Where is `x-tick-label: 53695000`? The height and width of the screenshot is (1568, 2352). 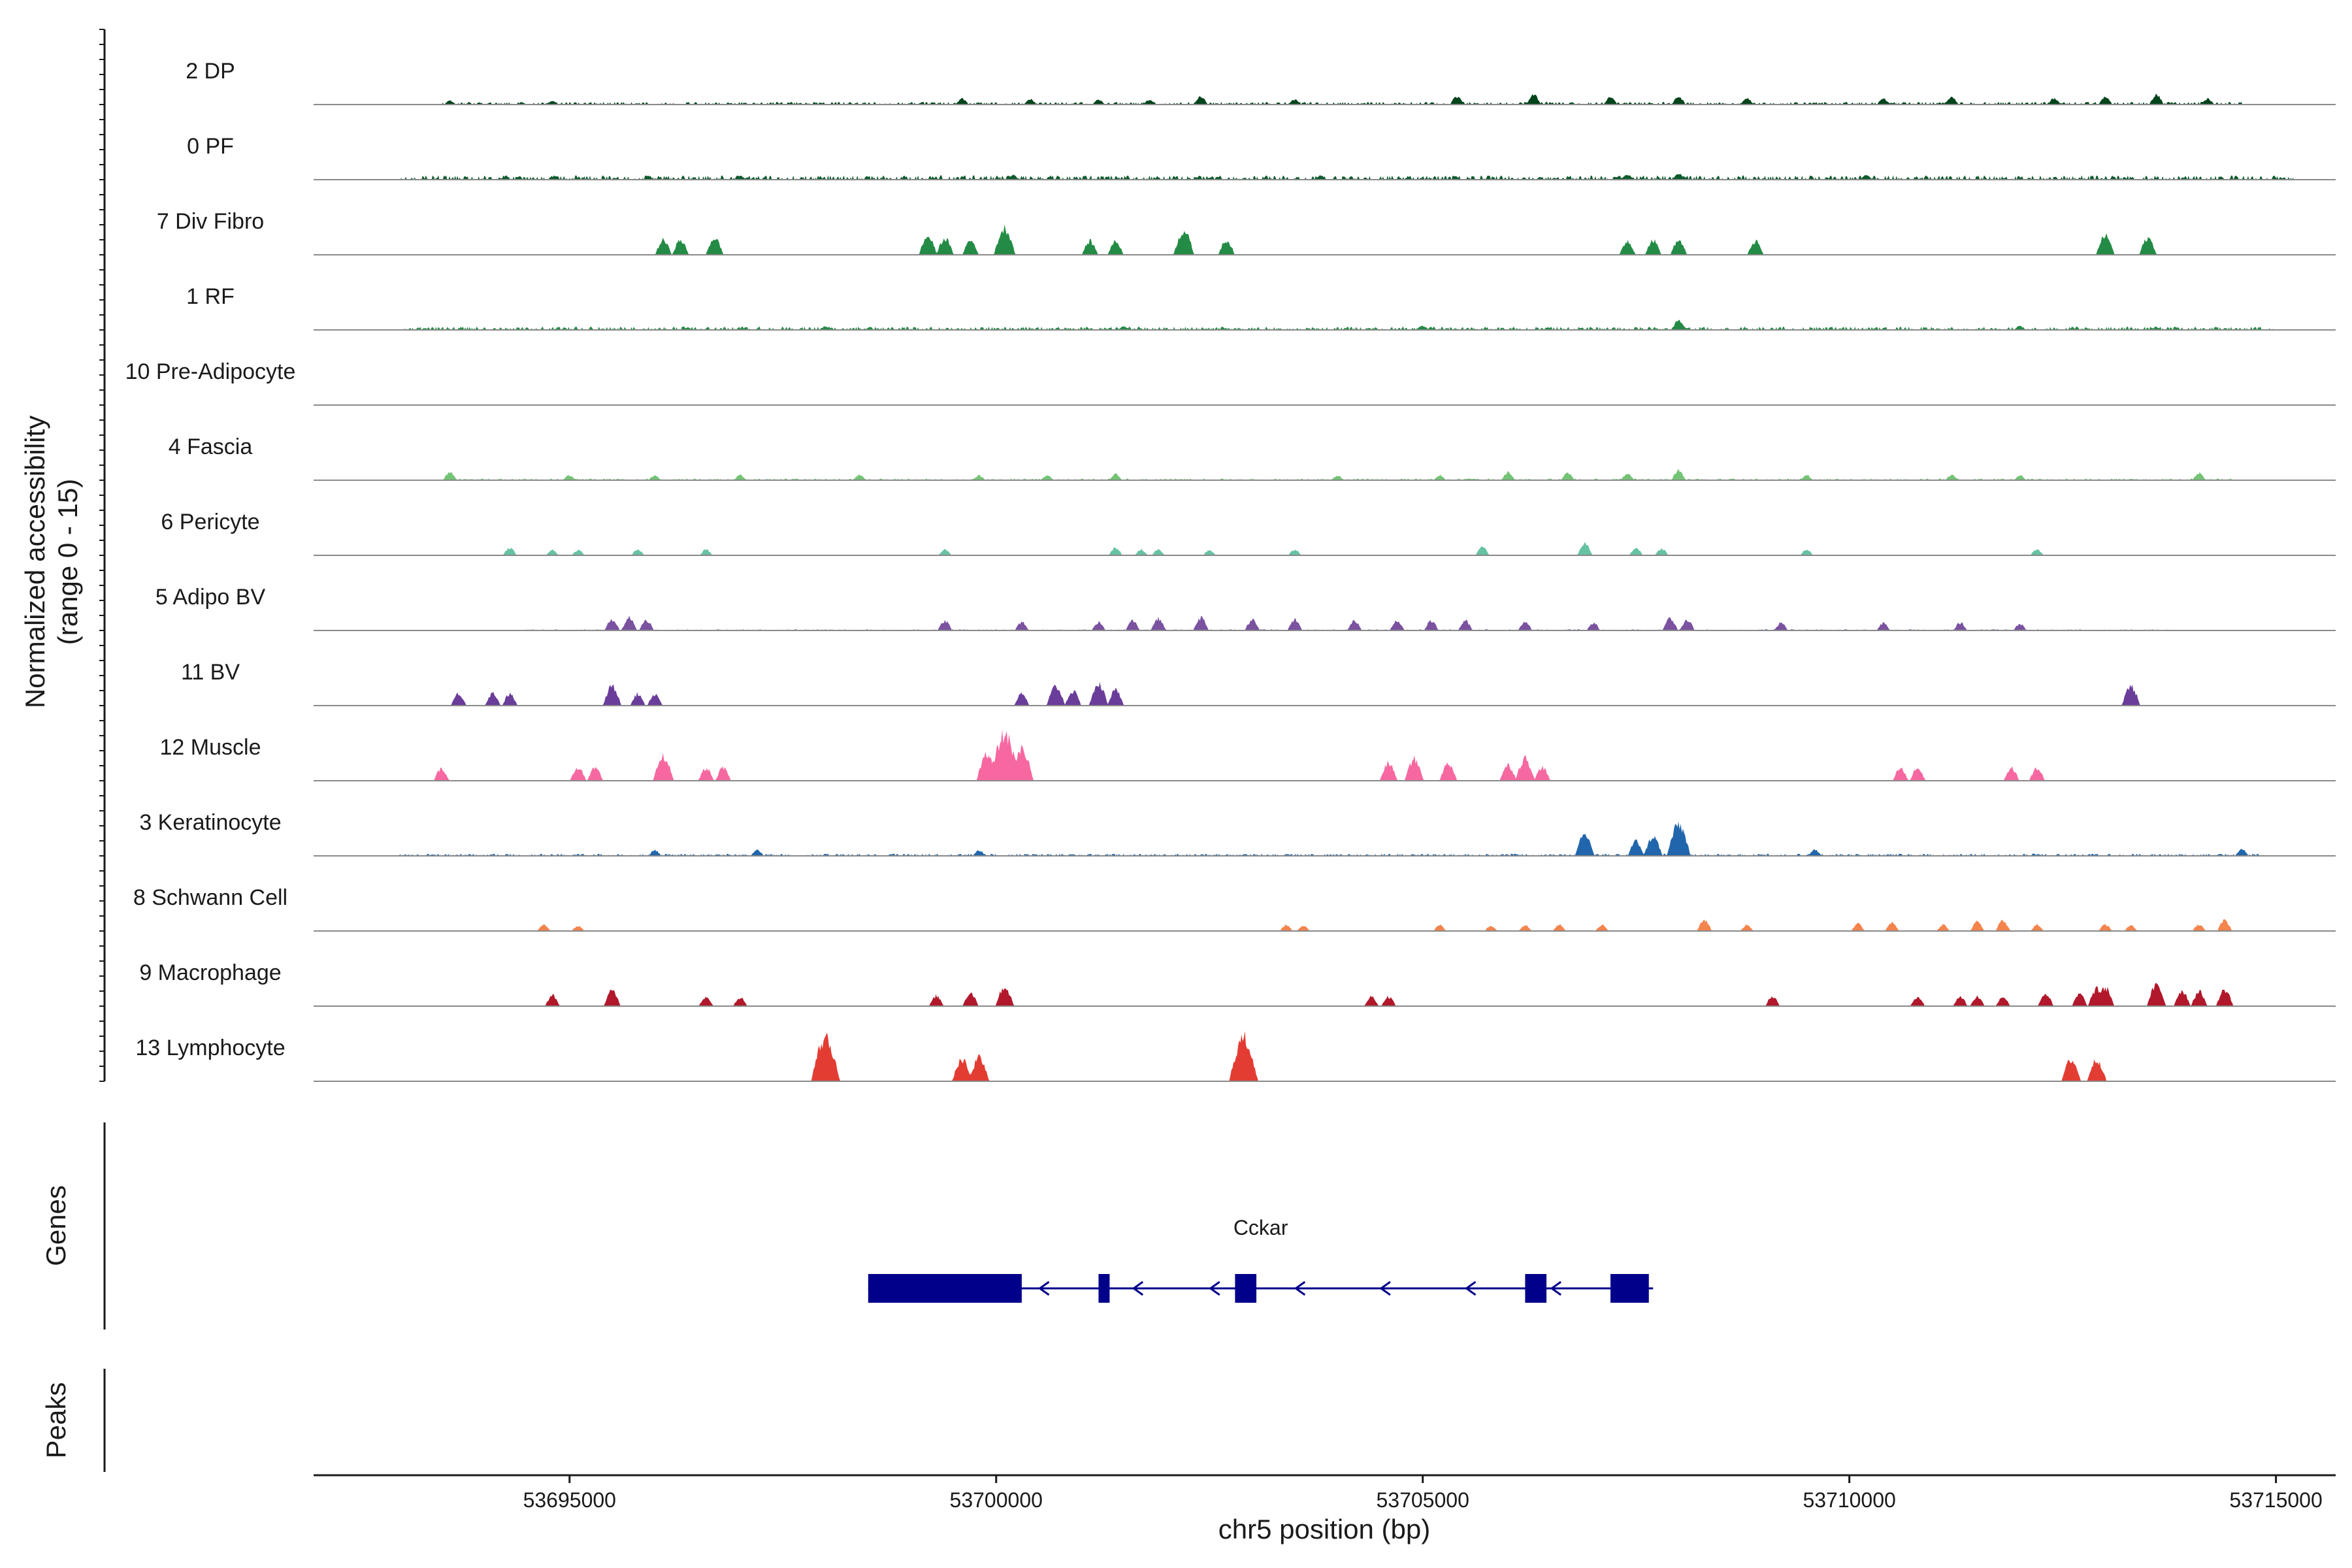
x-tick-label: 53695000 is located at coordinates (569, 1500).